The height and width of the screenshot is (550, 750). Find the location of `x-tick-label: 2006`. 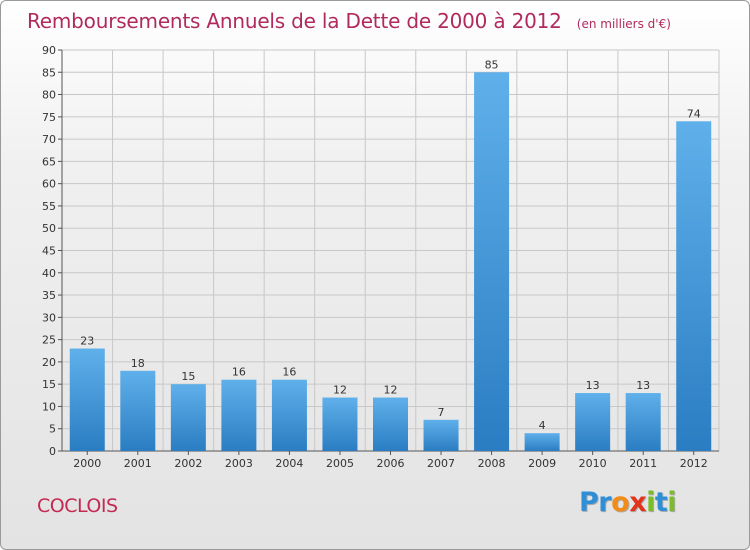

x-tick-label: 2006 is located at coordinates (391, 463).